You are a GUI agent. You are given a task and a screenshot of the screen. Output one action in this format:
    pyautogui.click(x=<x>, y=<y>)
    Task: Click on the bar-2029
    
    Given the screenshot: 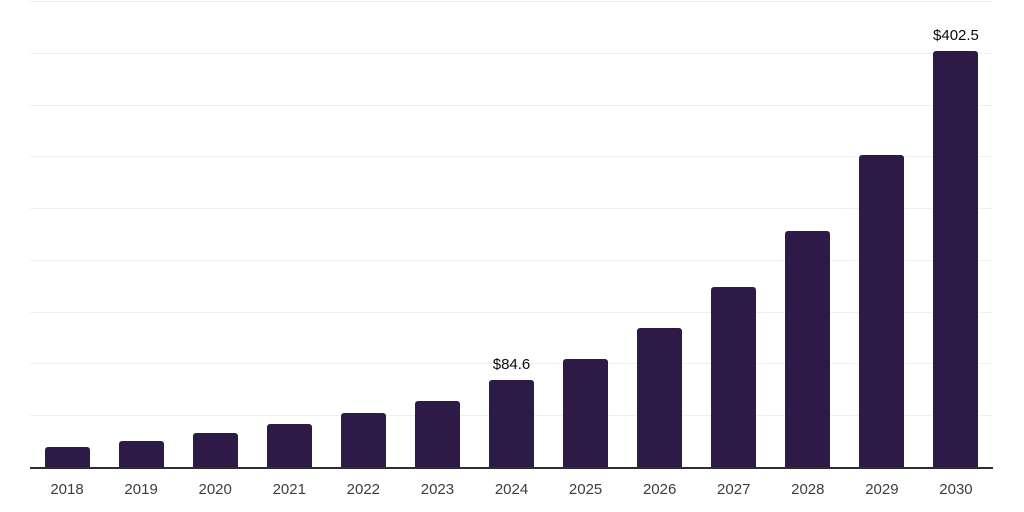 What is the action you would take?
    pyautogui.click(x=882, y=311)
    